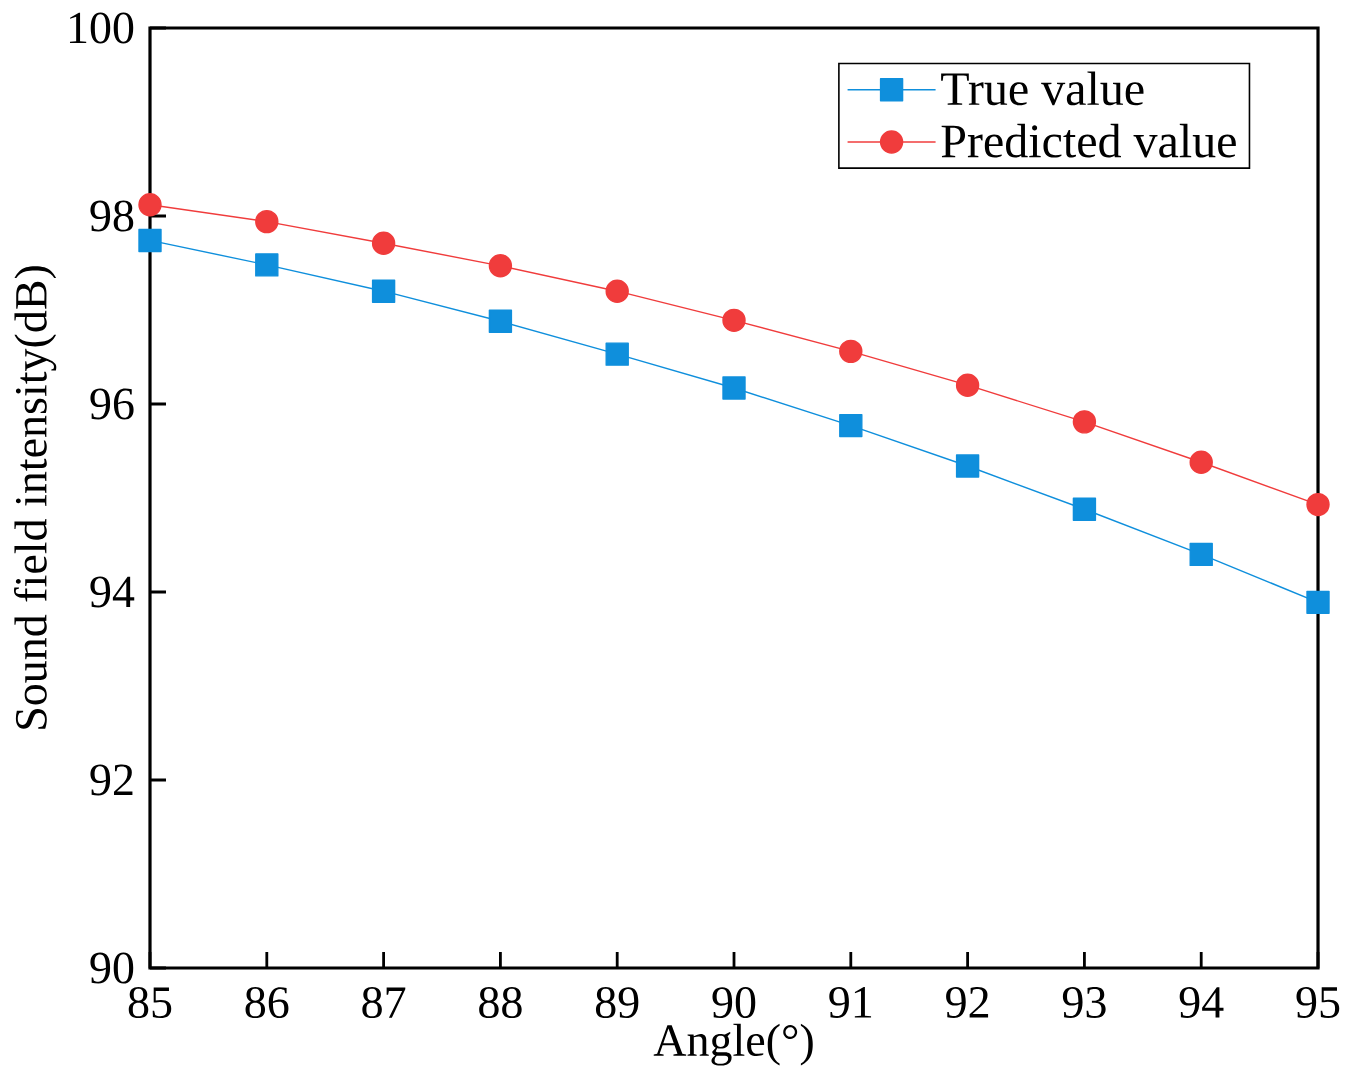 This screenshot has height=1090, width=1359. What do you see at coordinates (101, 28) in the screenshot?
I see `y-tick-label: 100` at bounding box center [101, 28].